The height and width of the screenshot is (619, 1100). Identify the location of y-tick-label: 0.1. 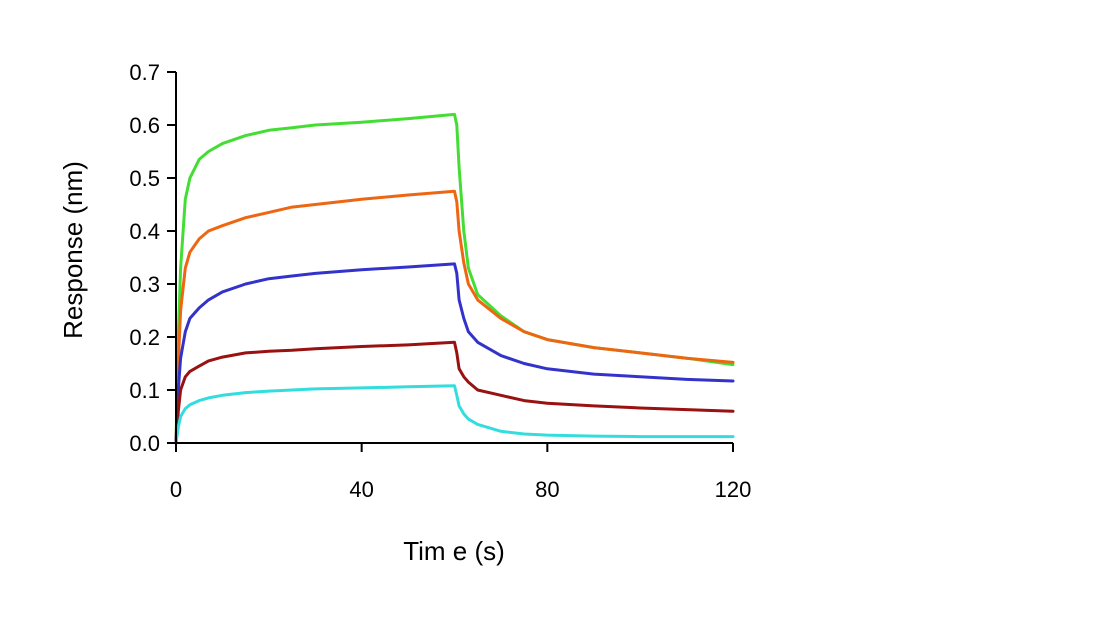
(144, 390).